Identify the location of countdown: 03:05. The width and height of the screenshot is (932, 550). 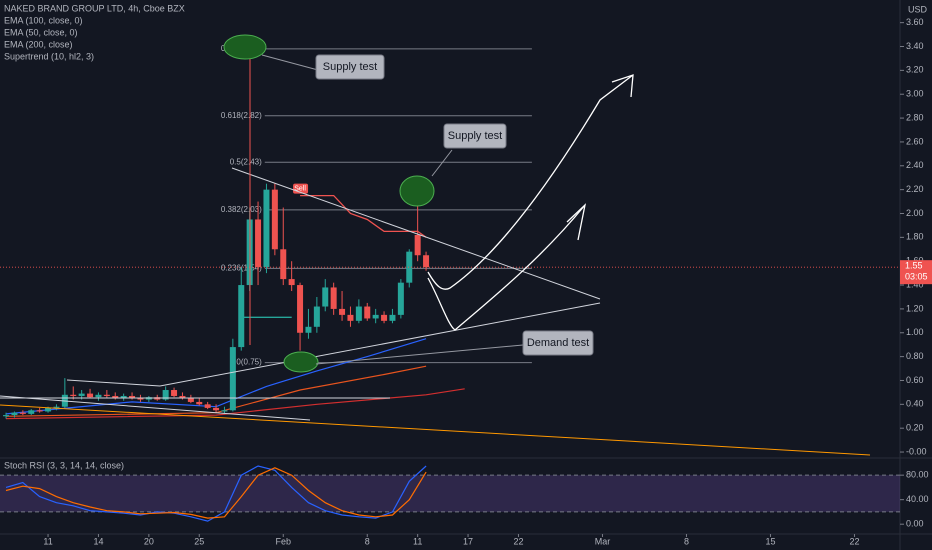
(916, 277).